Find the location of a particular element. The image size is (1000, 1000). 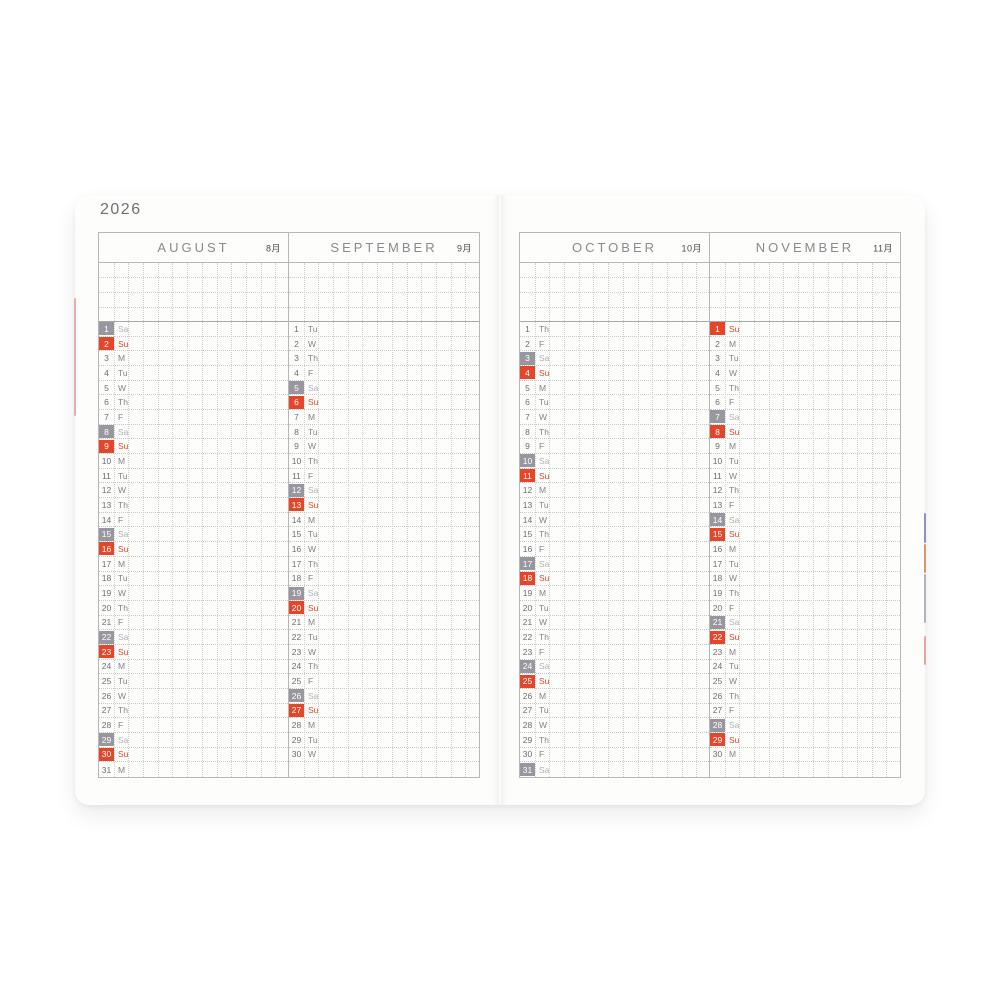

day-weekday: F is located at coordinates (121, 416).